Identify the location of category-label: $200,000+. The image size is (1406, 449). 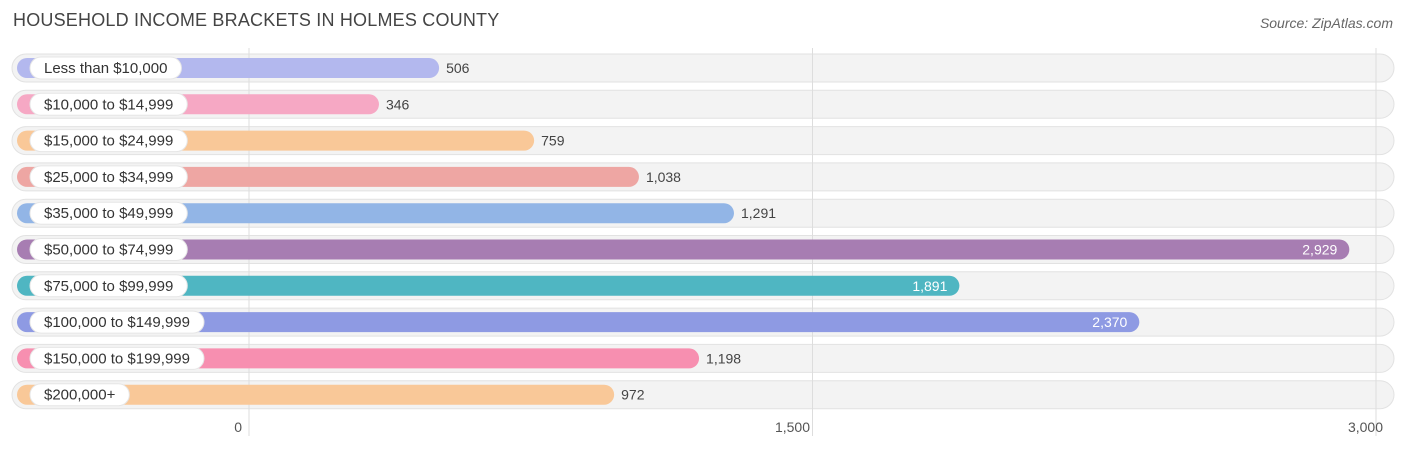
(80, 395).